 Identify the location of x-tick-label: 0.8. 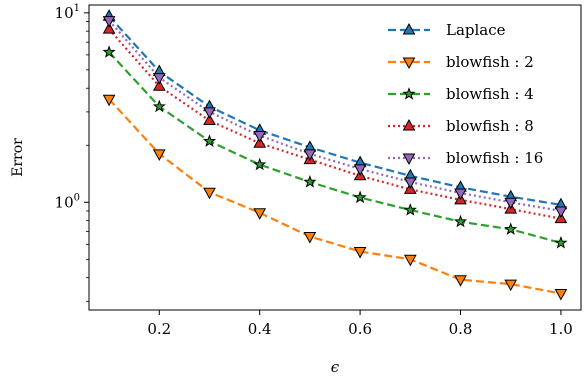
(461, 329).